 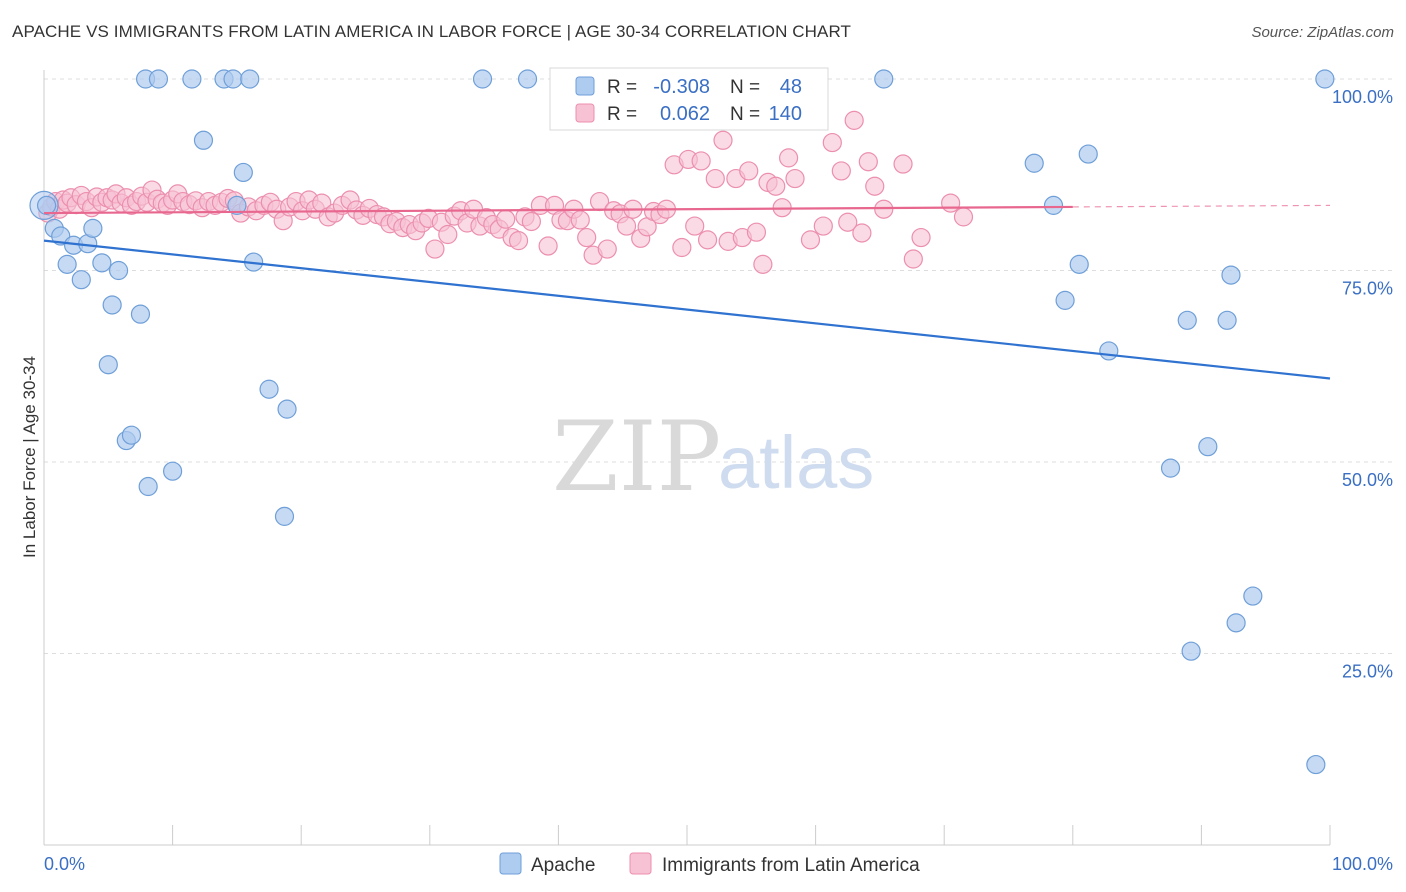 I want to click on x-axis-ticks, so click(x=687, y=835).